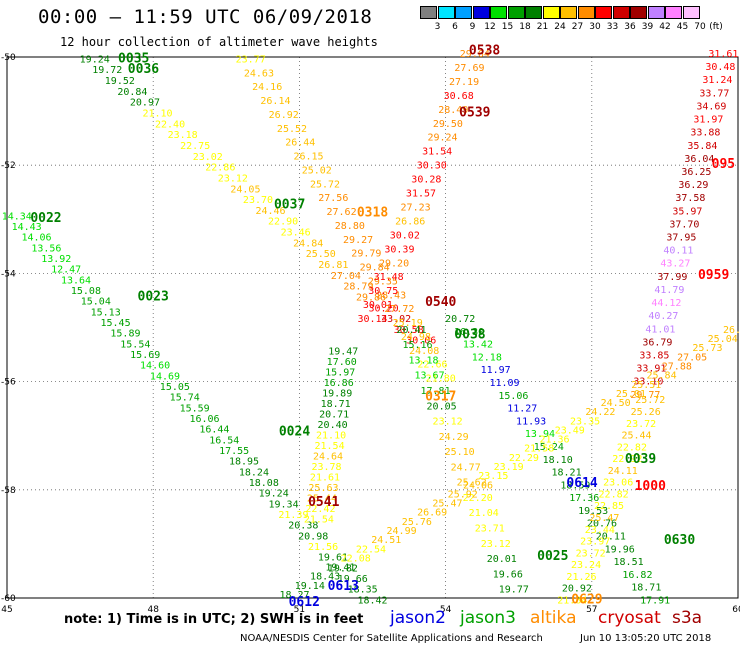 The height and width of the screenshot is (650, 740). I want to click on swh-value-label: 31.24, so click(717, 80).